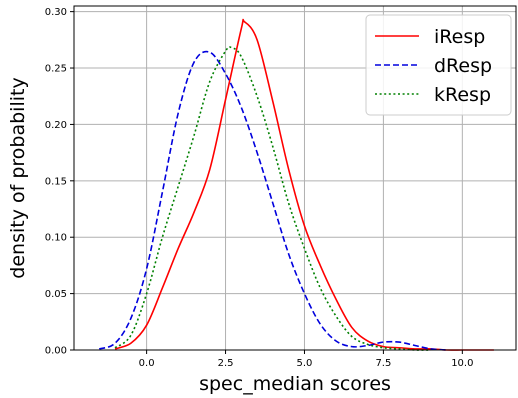 The width and height of the screenshot is (518, 398). What do you see at coordinates (56, 125) in the screenshot?
I see `y-tick-label: 0.20` at bounding box center [56, 125].